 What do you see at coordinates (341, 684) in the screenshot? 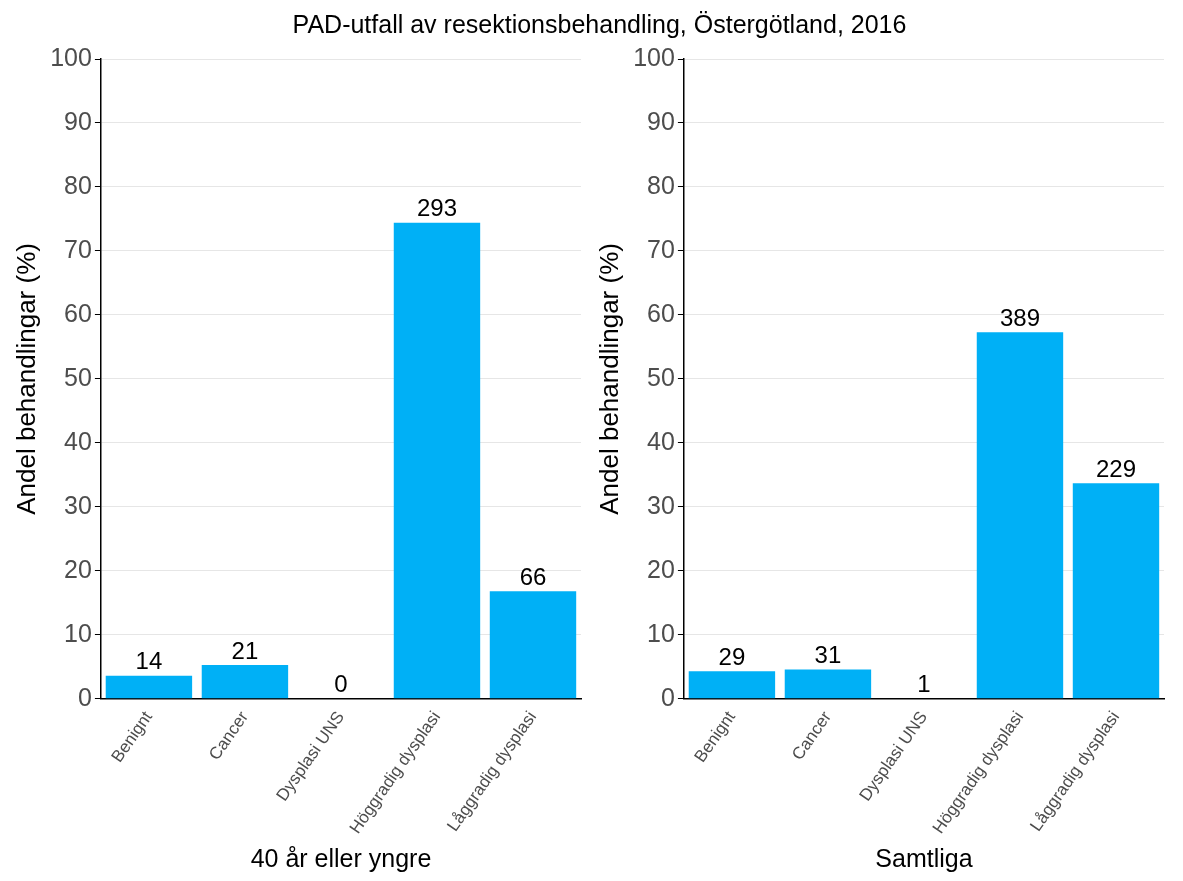
I see `annotation: 0` at bounding box center [341, 684].